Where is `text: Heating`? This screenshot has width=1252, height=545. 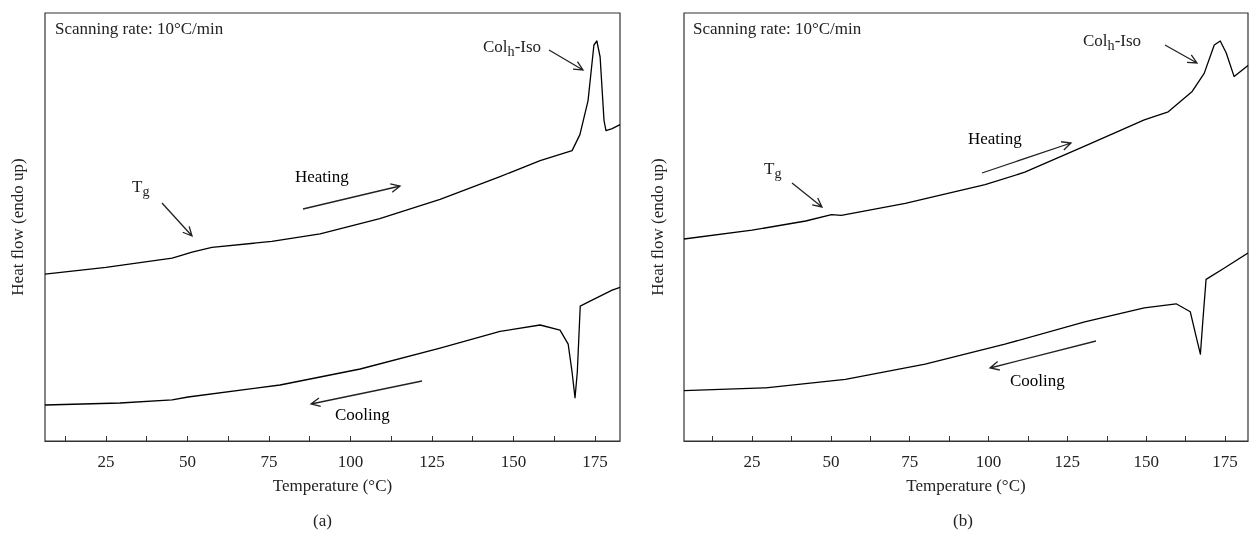
text: Heating is located at coordinates (322, 176).